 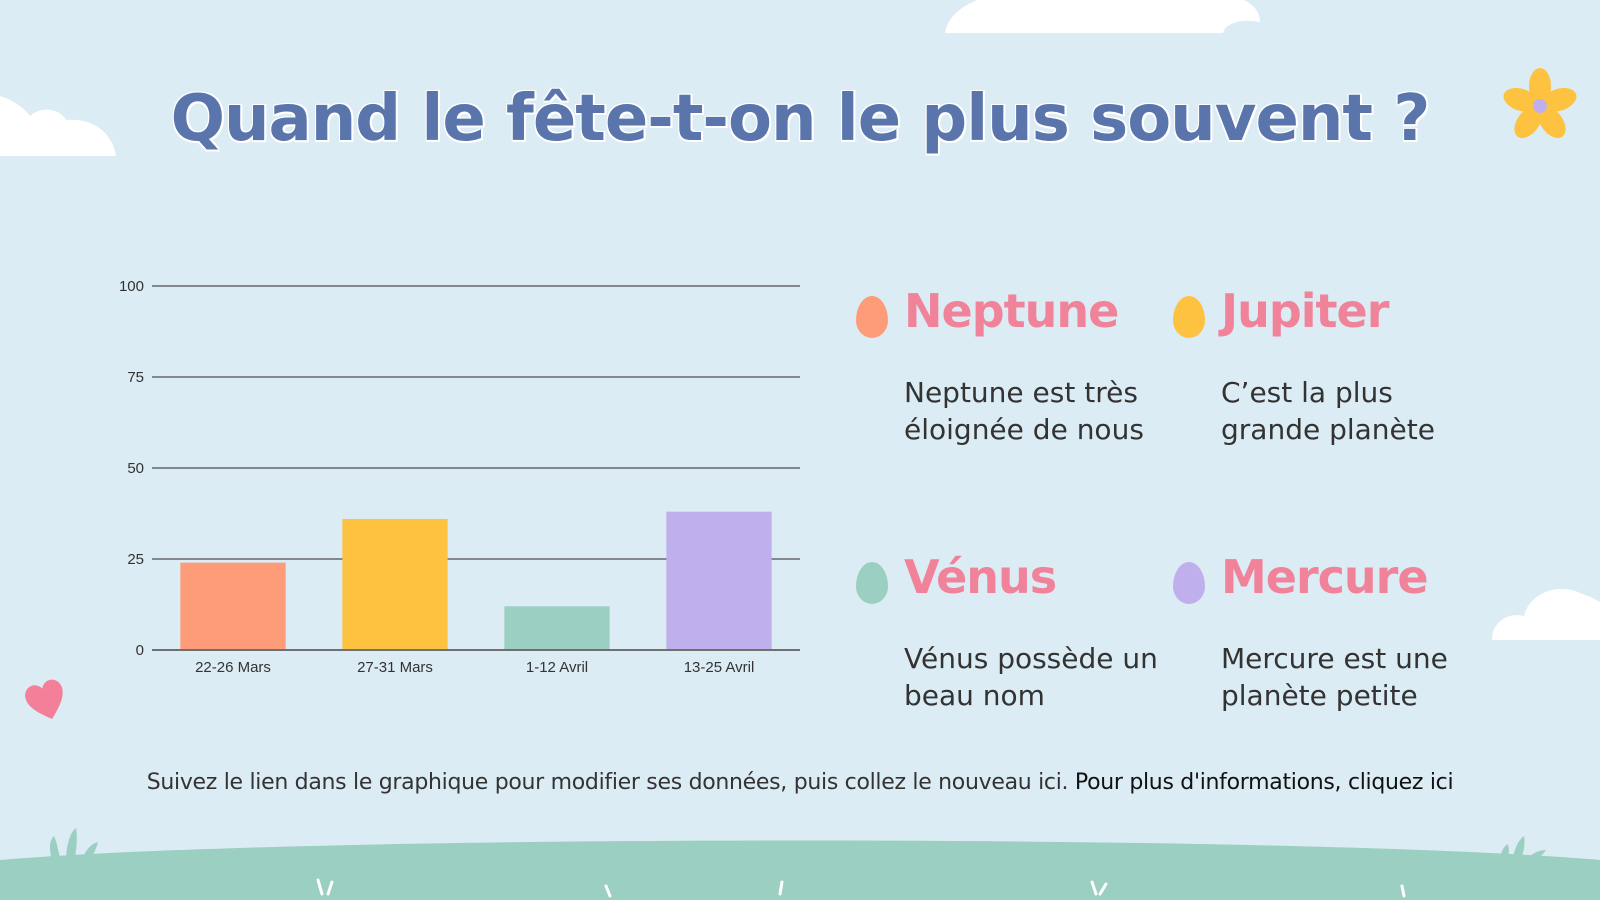 What do you see at coordinates (135, 559) in the screenshot?
I see `y-tick-label: 25` at bounding box center [135, 559].